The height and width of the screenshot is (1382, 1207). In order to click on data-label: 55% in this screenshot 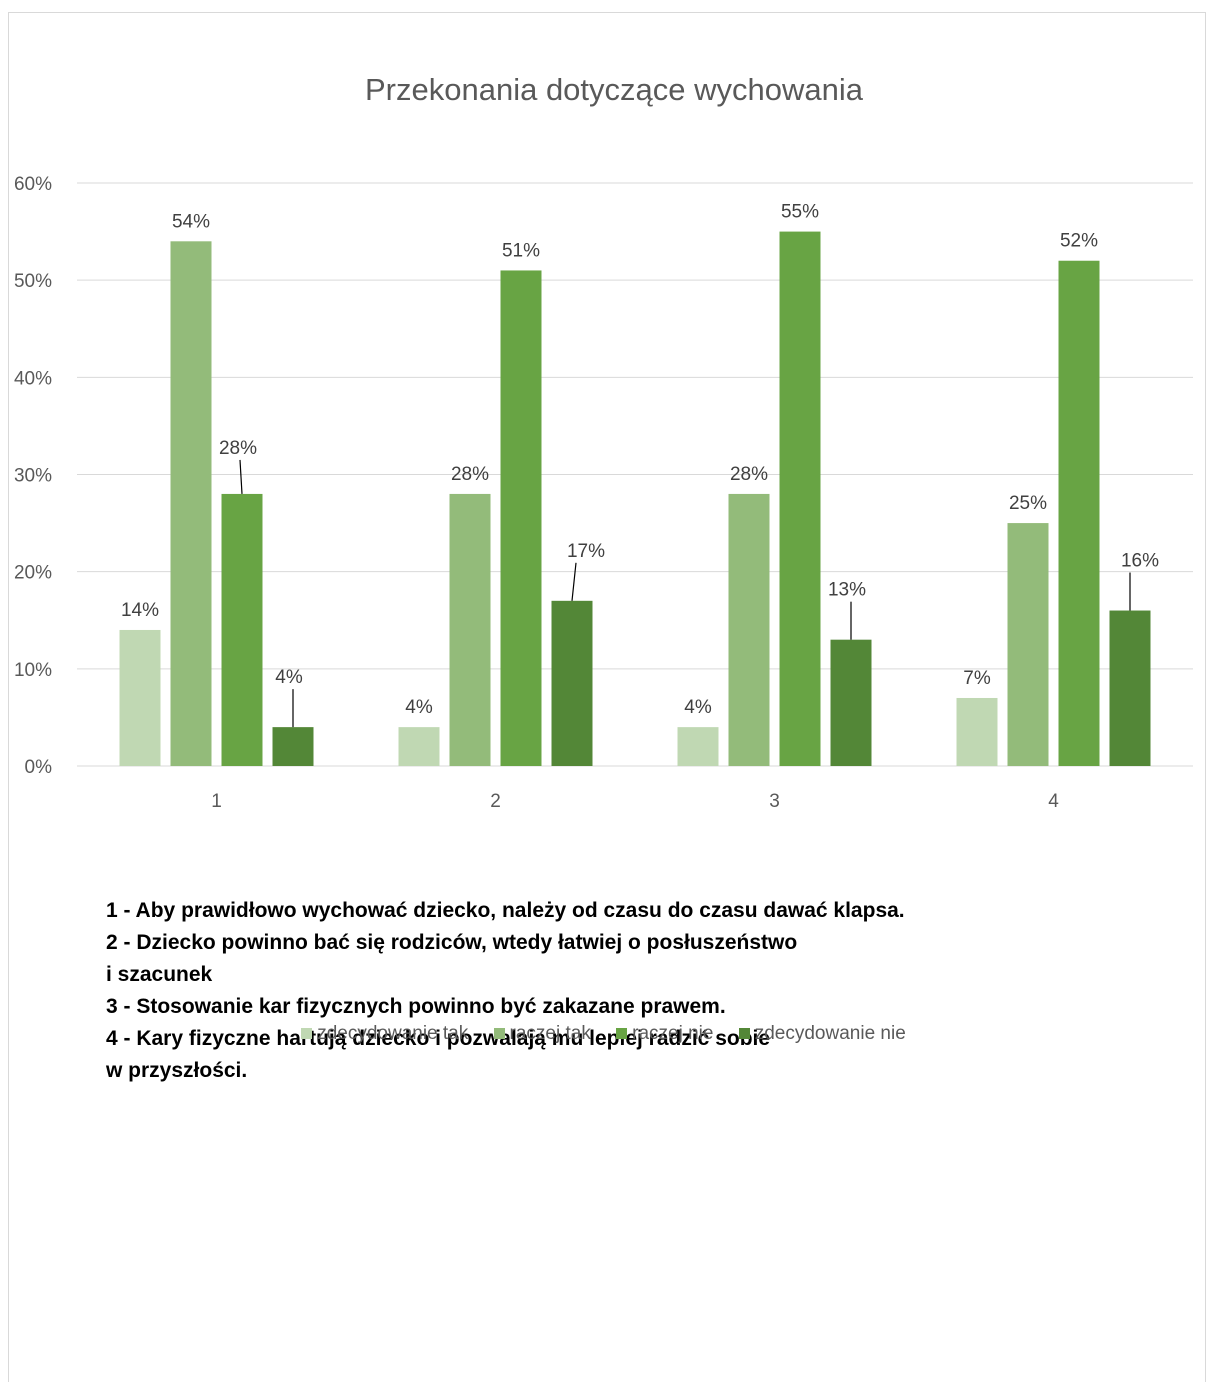, I will do `click(800, 212)`.